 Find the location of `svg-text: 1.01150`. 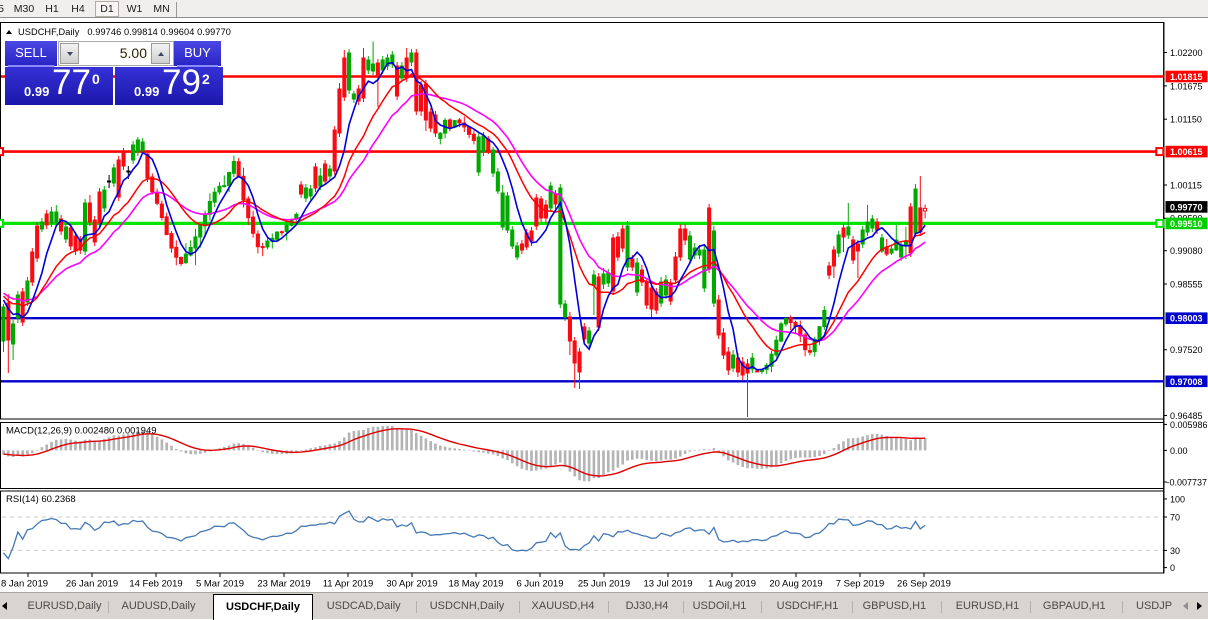

svg-text: 1.01150 is located at coordinates (1186, 120).